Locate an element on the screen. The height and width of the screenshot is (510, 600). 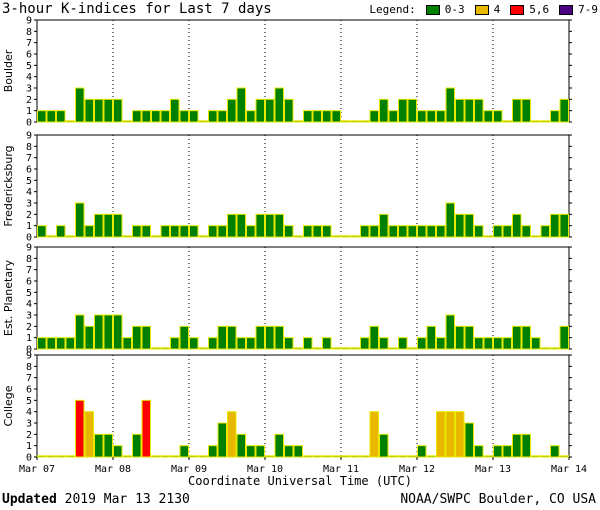
panel-label: College is located at coordinates (8, 405).